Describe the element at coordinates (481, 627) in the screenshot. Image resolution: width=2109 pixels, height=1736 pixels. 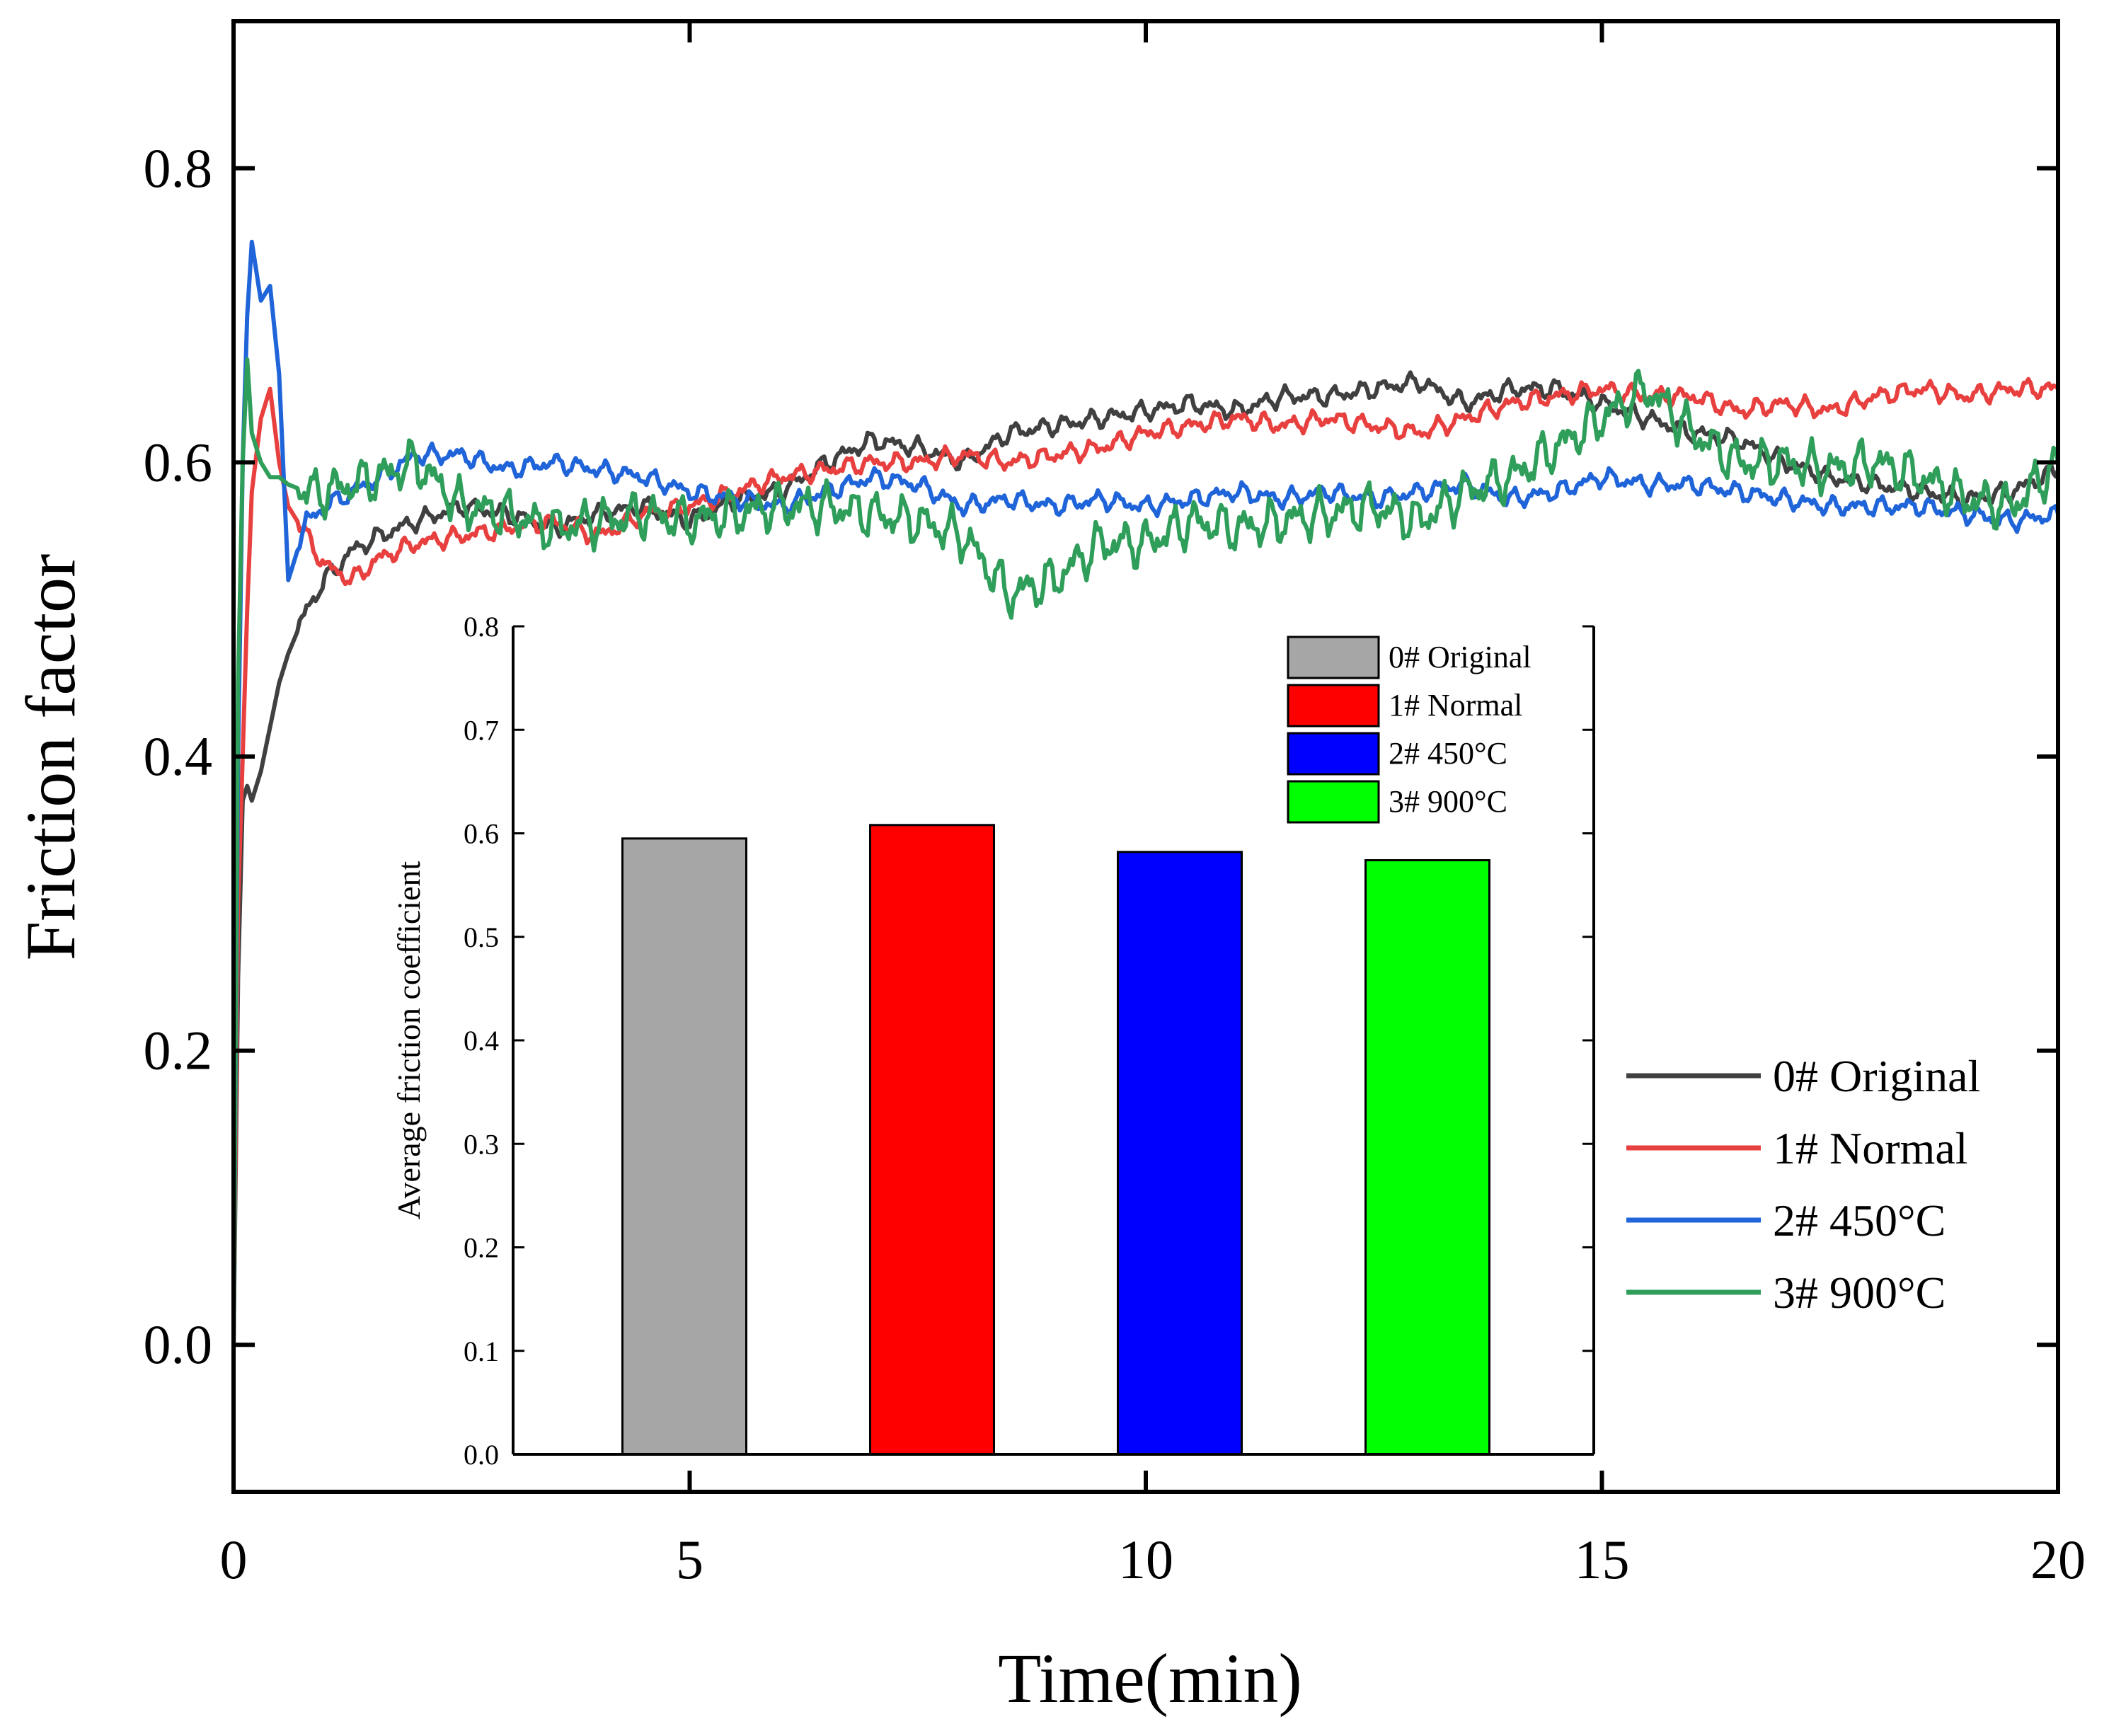
I see `inset-y-tick-label: 0.8` at that location.